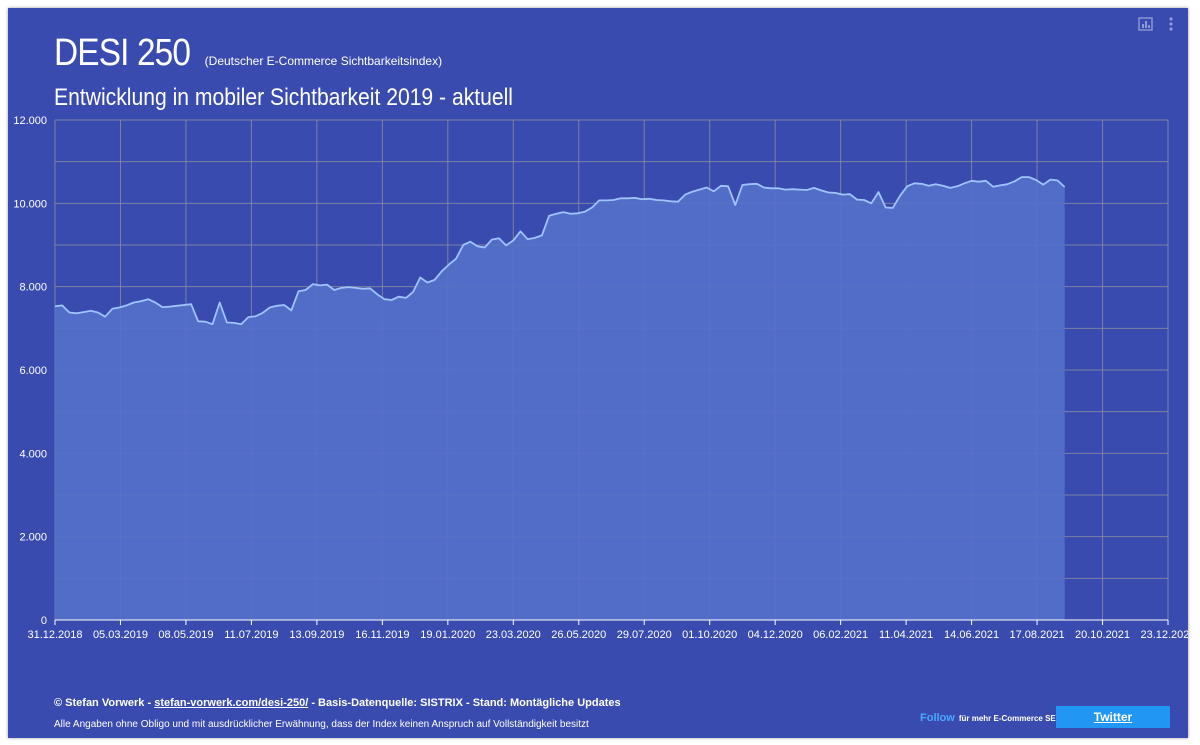 The height and width of the screenshot is (745, 1200). Describe the element at coordinates (251, 635) in the screenshot. I see `x-tick-label: 11.07.2019` at that location.